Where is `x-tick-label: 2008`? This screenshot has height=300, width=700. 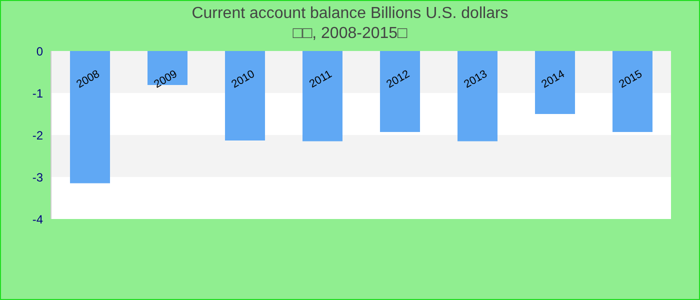 x-tick-label: 2008 is located at coordinates (88, 79).